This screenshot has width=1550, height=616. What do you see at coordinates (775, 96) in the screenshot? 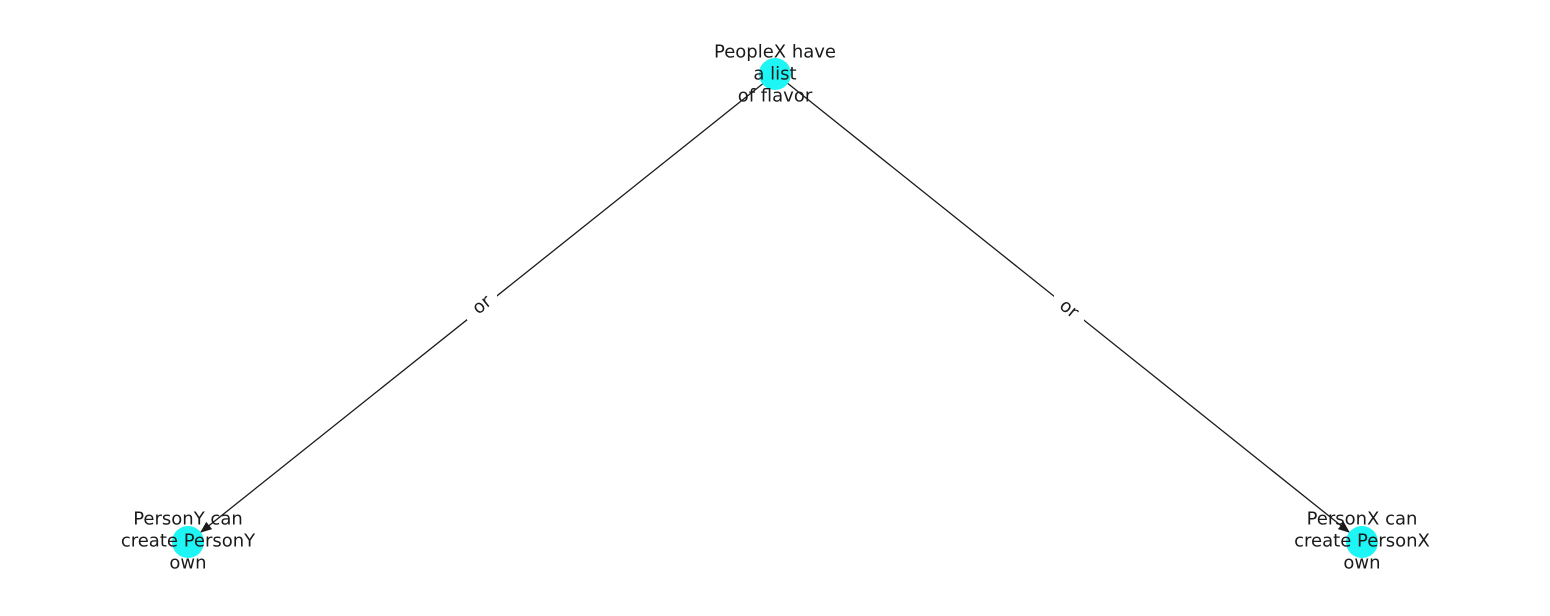
I see `node-label-line: of flavor` at bounding box center [775, 96].